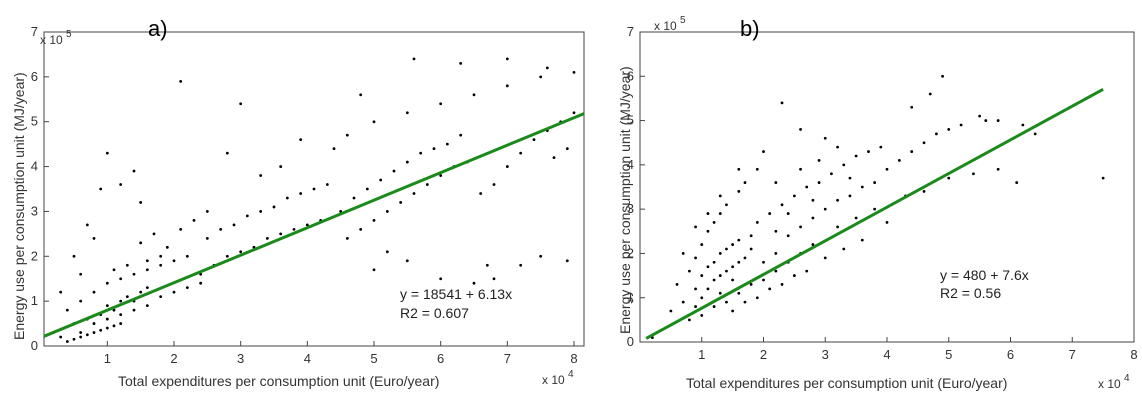 This screenshot has height=394, width=1142. I want to click on panel-a-x-tick-label: 4, so click(307, 358).